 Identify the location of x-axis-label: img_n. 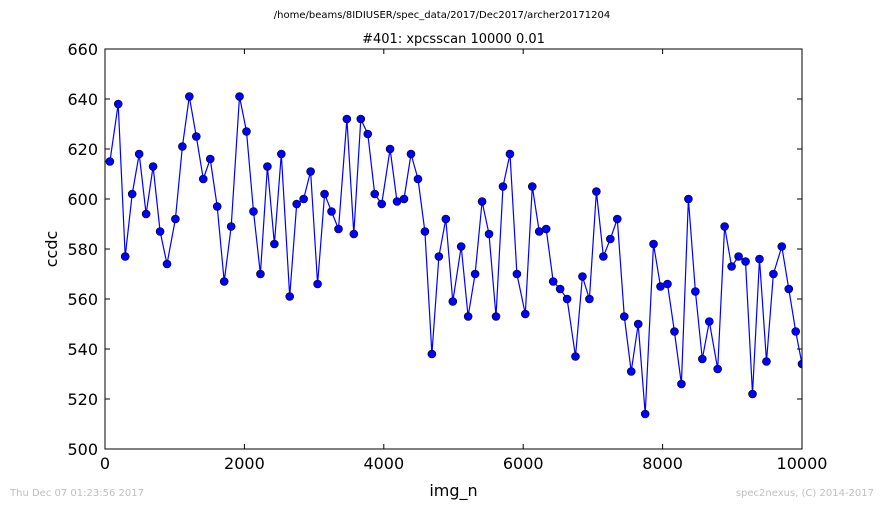
(453, 491).